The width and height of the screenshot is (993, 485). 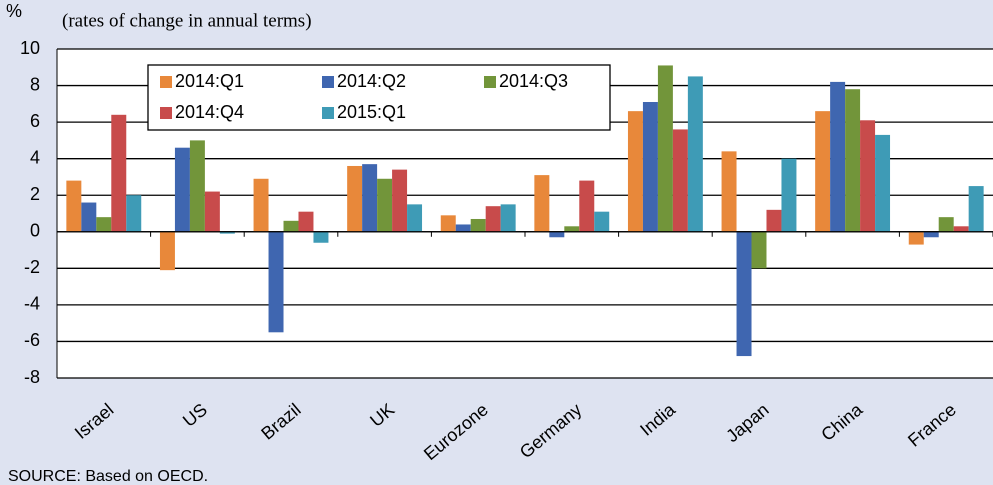 I want to click on legend-label: 2014:Q1, so click(x=209, y=81).